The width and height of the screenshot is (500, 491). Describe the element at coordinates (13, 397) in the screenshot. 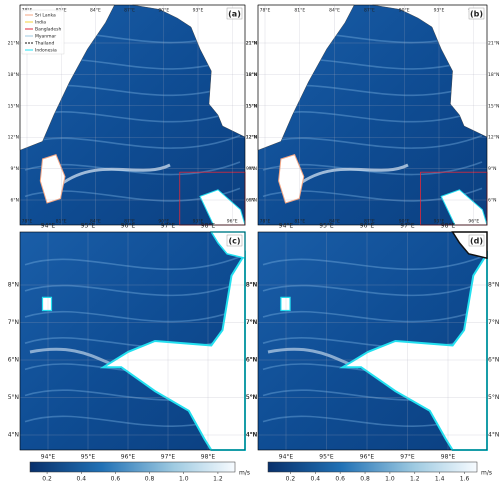

I see `y-tick-label: 5°N` at that location.